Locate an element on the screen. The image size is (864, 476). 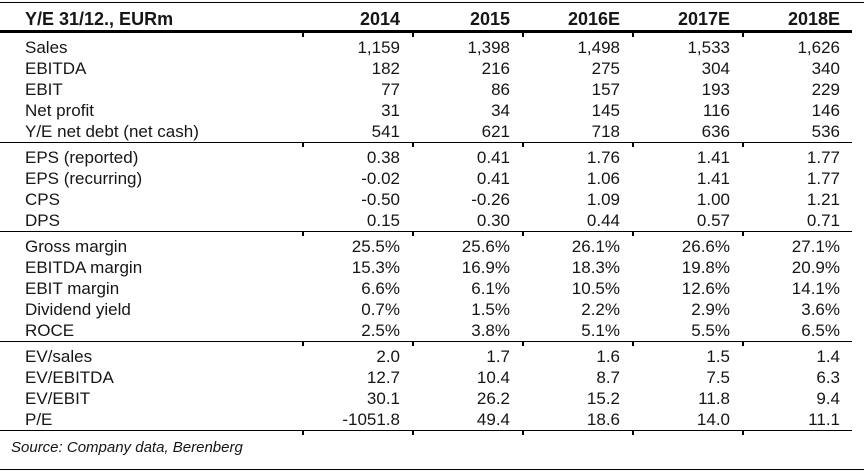
table-row: EV/EBITDA 12.7 10.4 8.7 7.5 6.3 is located at coordinates (426, 377).